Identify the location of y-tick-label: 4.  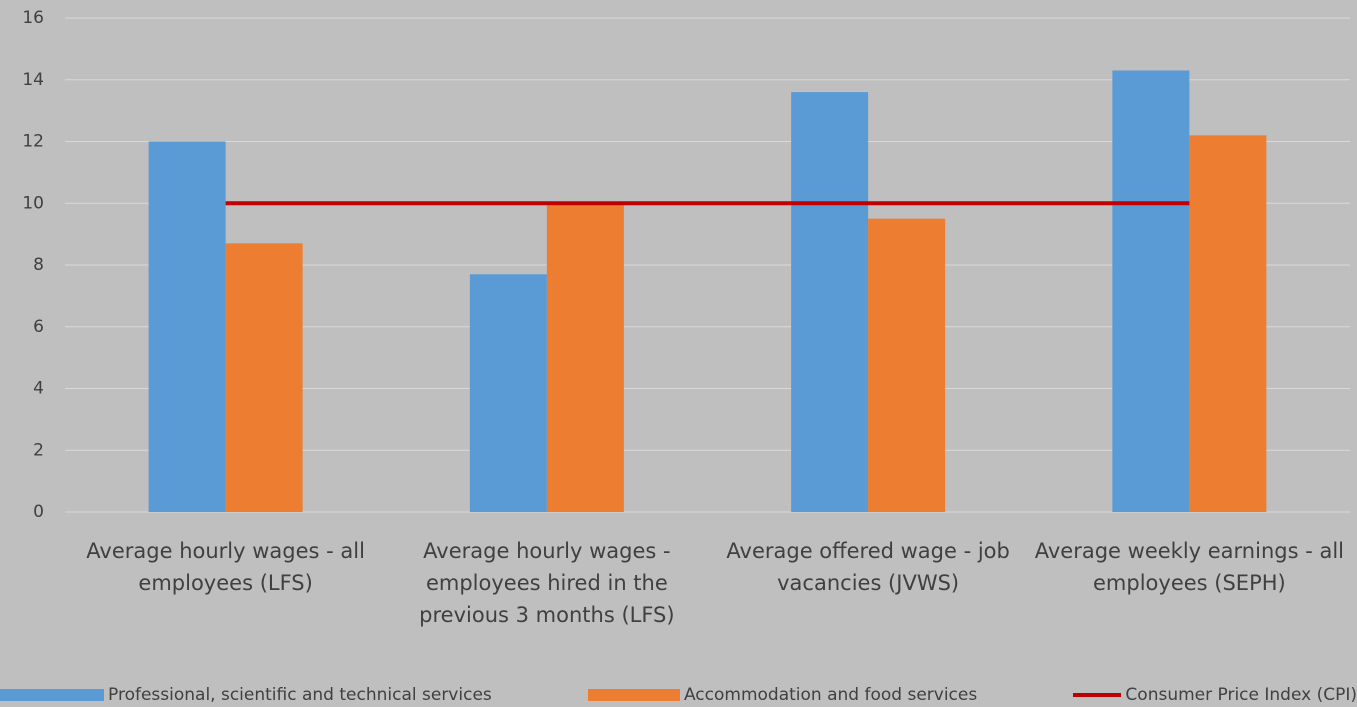
(38, 389).